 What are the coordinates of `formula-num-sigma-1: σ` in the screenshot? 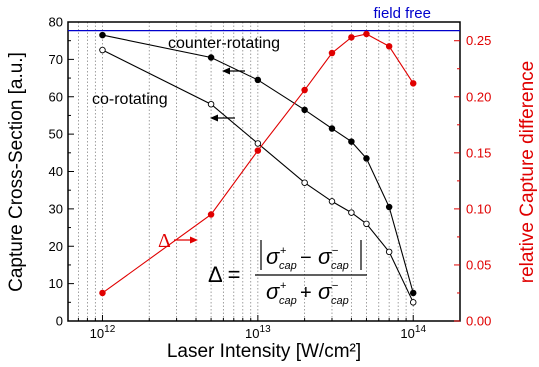 It's located at (273, 256).